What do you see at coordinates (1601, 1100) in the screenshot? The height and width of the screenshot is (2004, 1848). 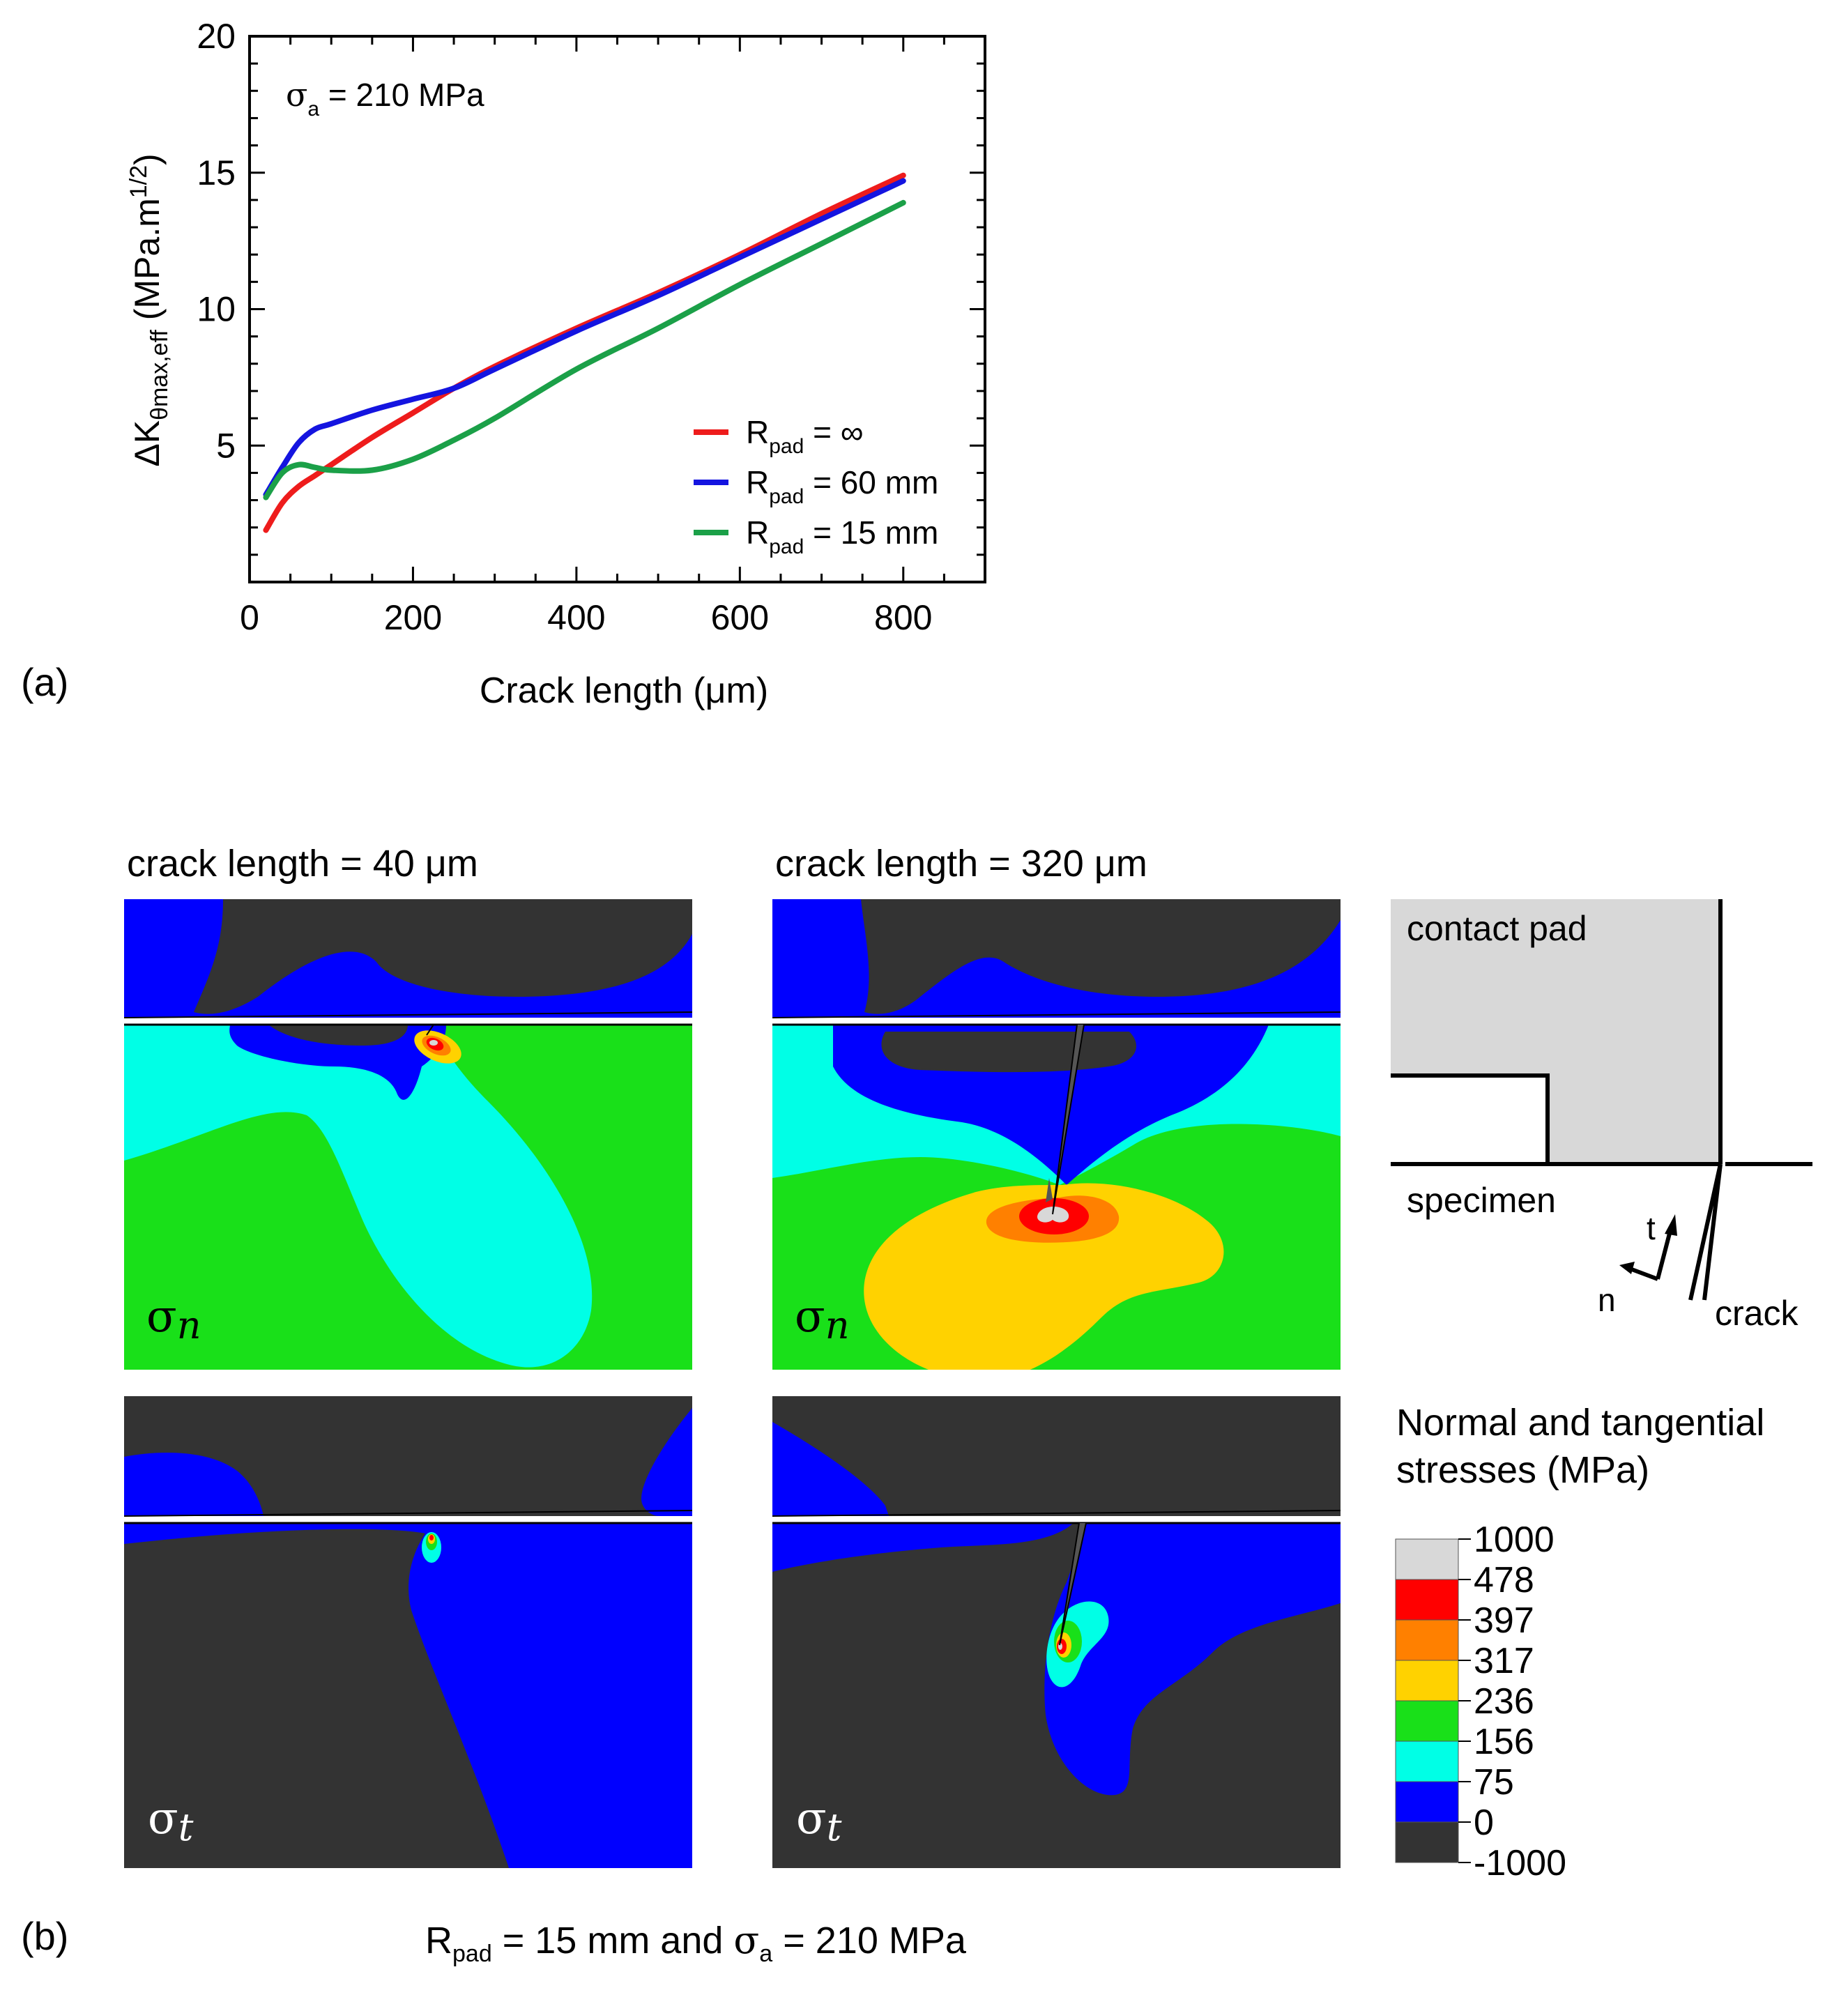 I see `schematic` at bounding box center [1601, 1100].